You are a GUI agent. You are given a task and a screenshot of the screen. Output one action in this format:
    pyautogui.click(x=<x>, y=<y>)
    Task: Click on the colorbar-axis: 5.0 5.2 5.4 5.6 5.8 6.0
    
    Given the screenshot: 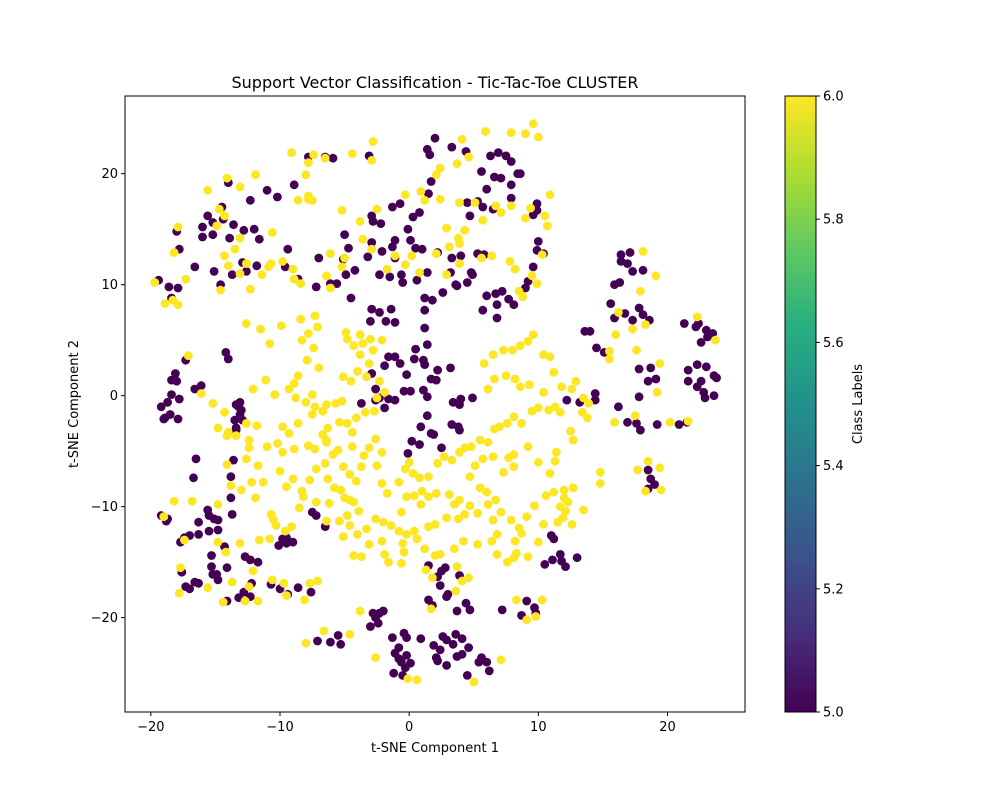 What is the action you would take?
    pyautogui.click(x=830, y=405)
    